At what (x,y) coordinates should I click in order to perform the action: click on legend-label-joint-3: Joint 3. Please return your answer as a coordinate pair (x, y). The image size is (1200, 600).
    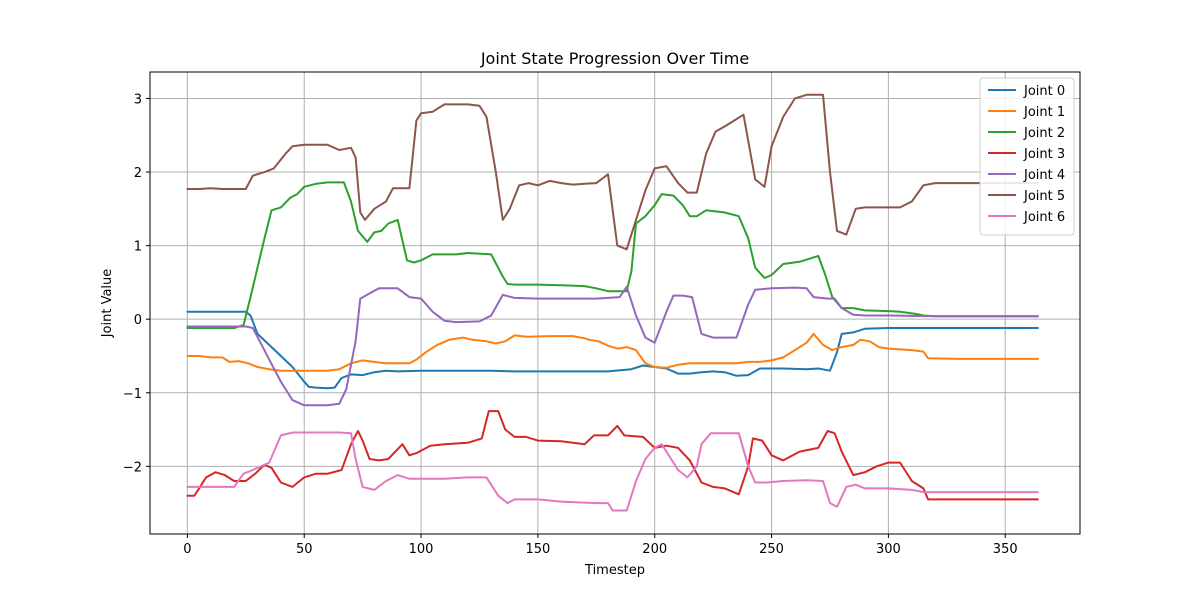
    Looking at the image, I should click on (1044, 154).